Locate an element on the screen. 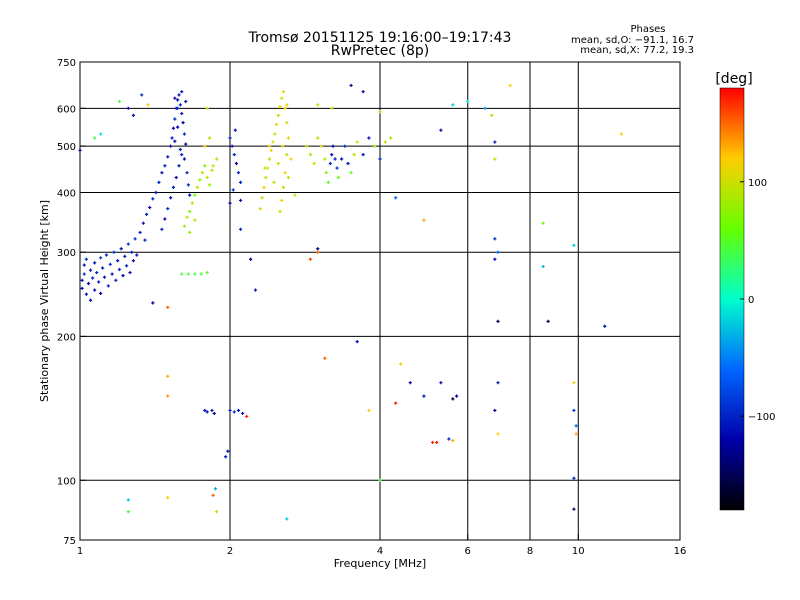 This screenshot has height=600, width=800. x-tick-label: 1 is located at coordinates (80, 551).